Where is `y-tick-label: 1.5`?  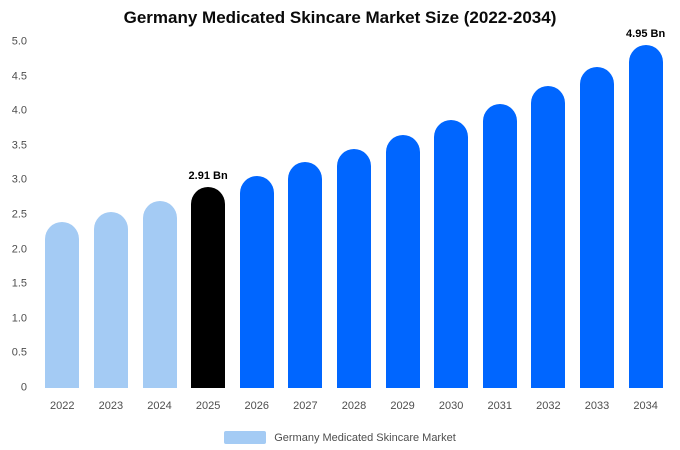 y-tick-label: 1.5 is located at coordinates (19, 283).